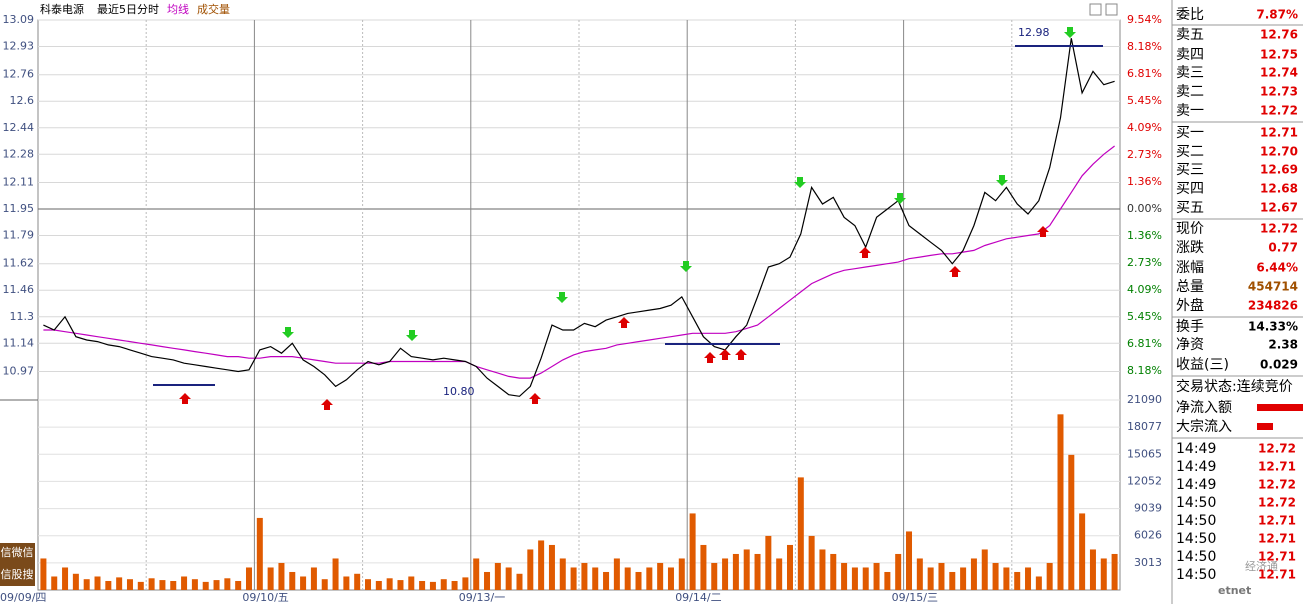  I want to click on x-tick-label: 09/10/五, so click(265, 597).